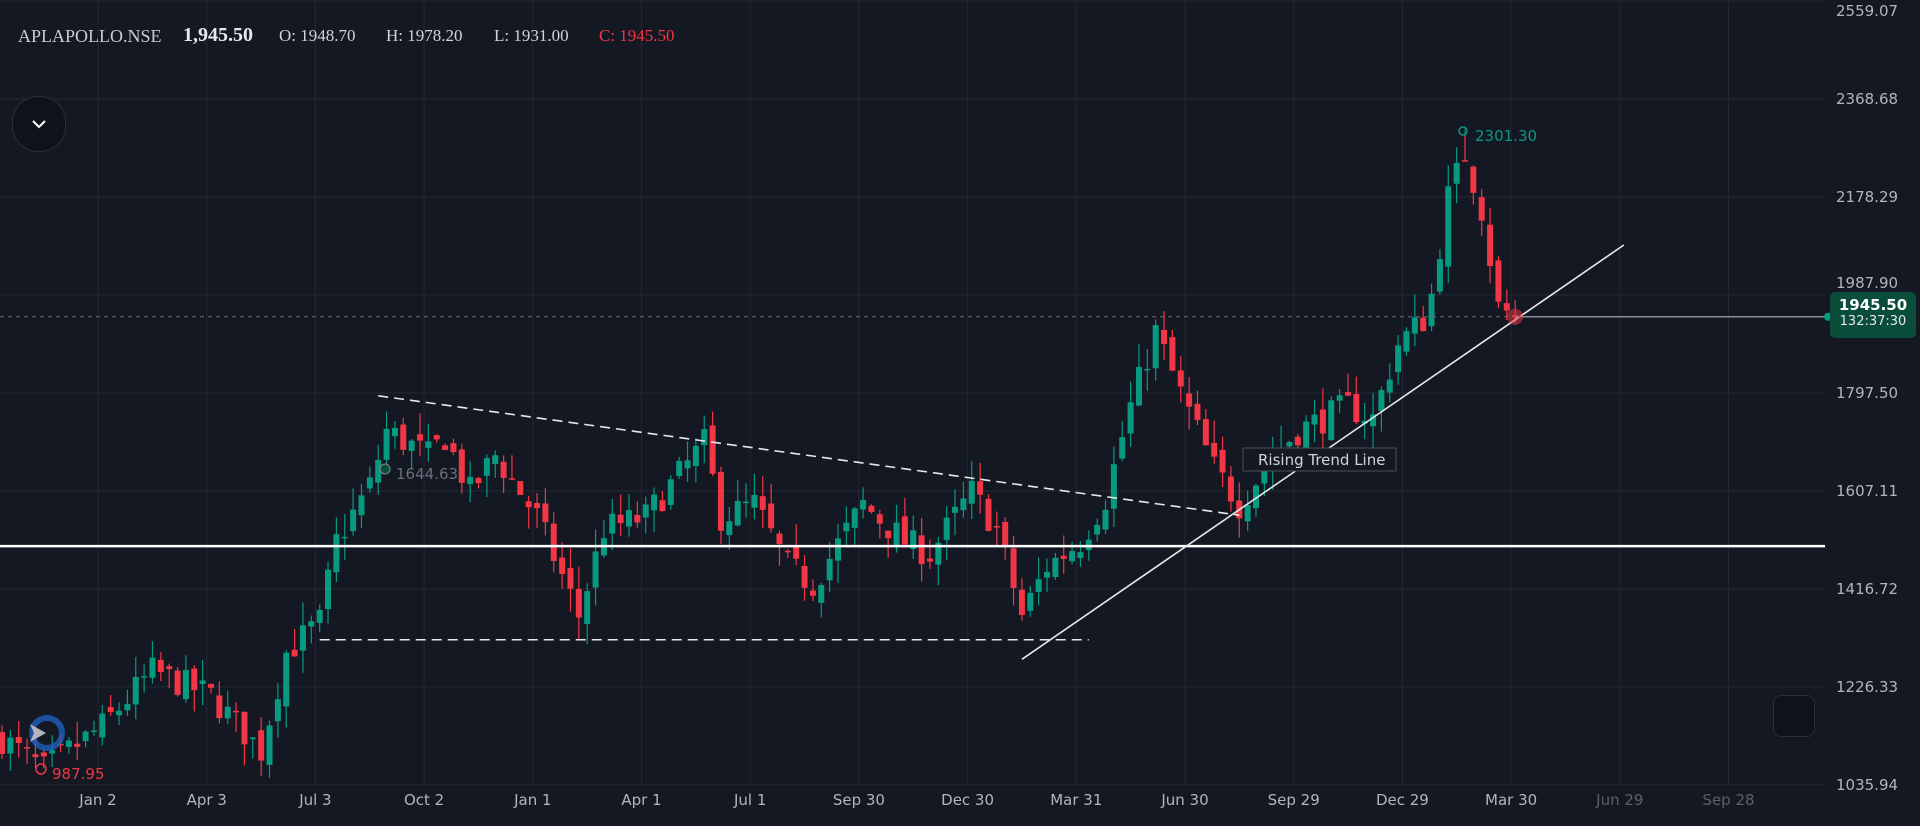 Image resolution: width=1920 pixels, height=826 pixels. I want to click on price-scale-bg, so click(1872, 413).